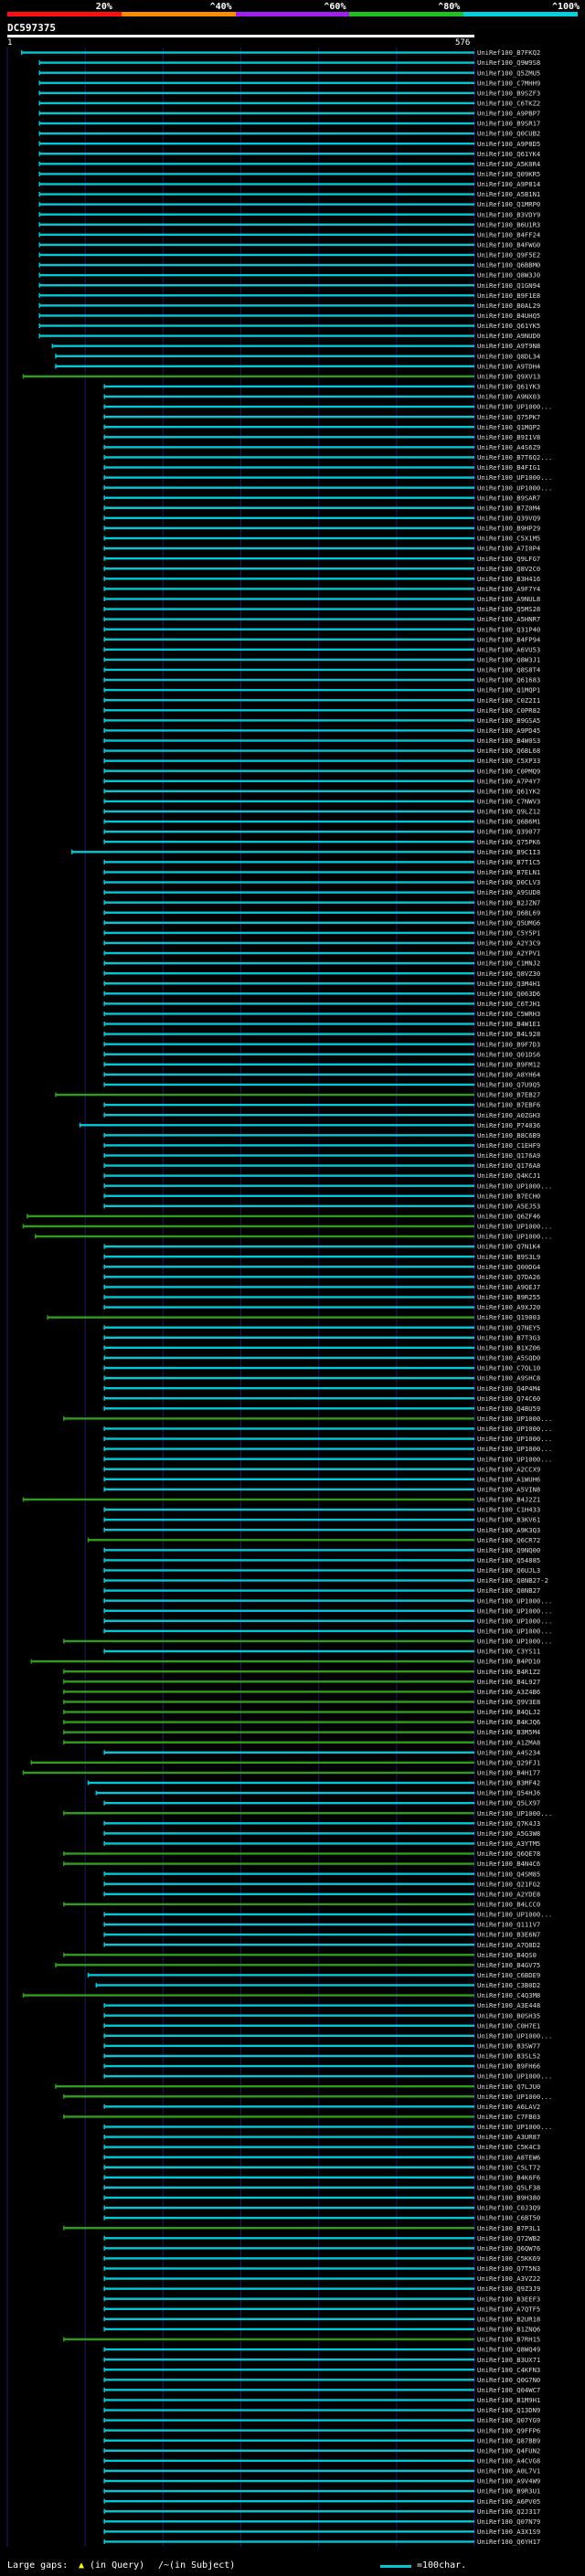 This screenshot has width=585, height=2576. Describe the element at coordinates (509, 2248) in the screenshot. I see `hit-label: UniRef100_Q6QW76` at that location.